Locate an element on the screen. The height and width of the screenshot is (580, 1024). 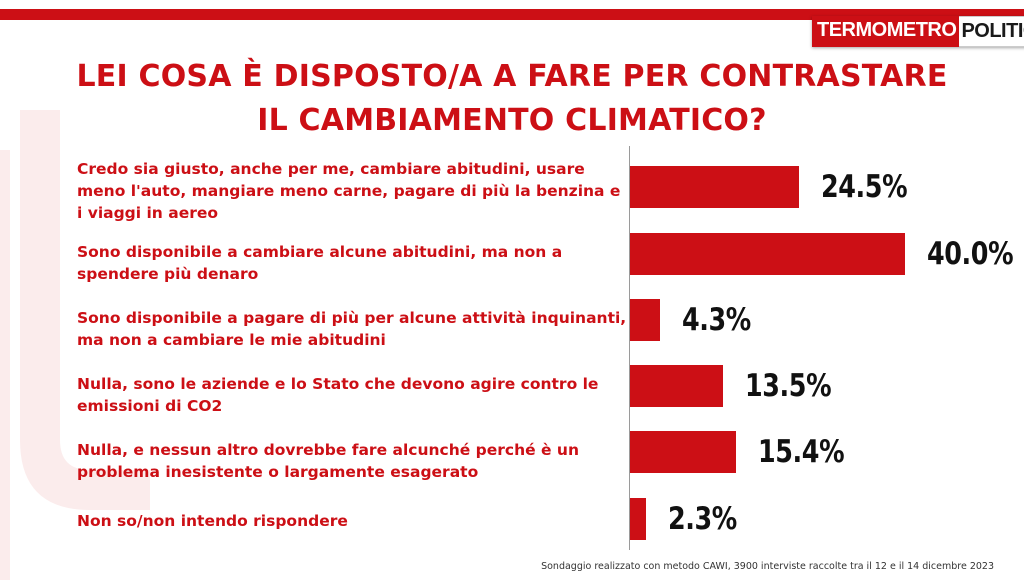
category-label: Non so/non intendo rispondere is located at coordinates (212, 521).